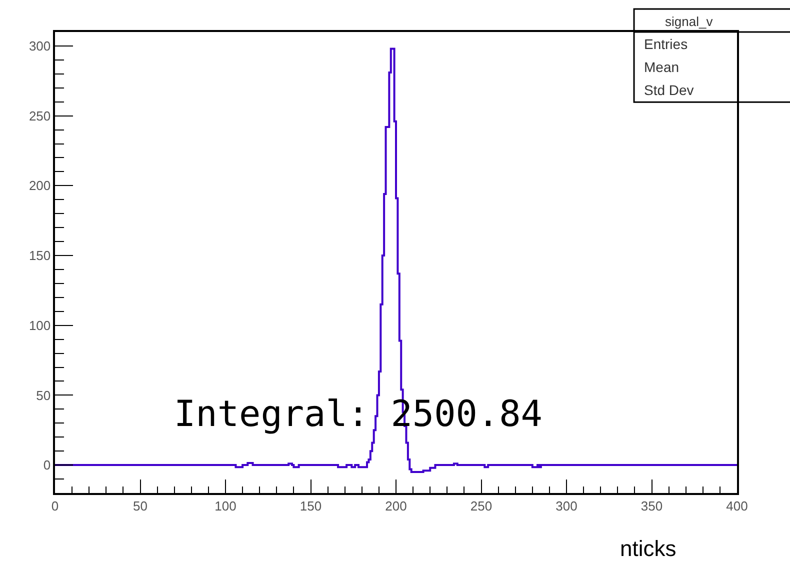  What do you see at coordinates (140, 506) in the screenshot?
I see `x-tick-label: 50` at bounding box center [140, 506].